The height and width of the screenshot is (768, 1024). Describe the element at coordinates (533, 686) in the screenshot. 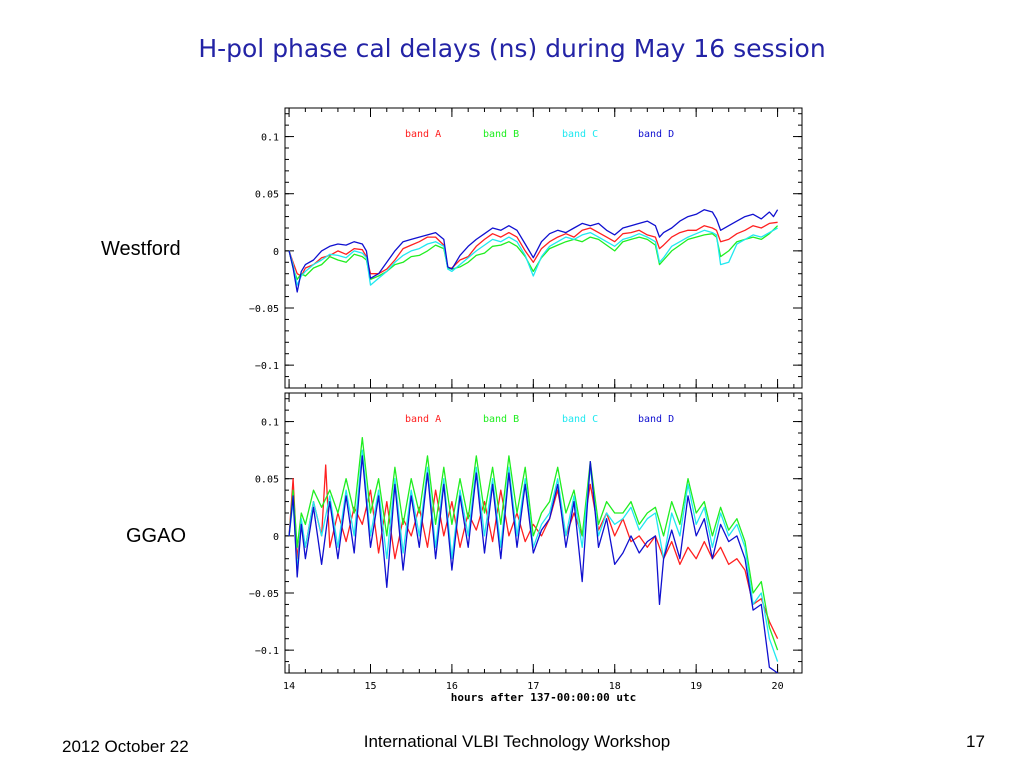

I see `x-tick-label: 17` at that location.